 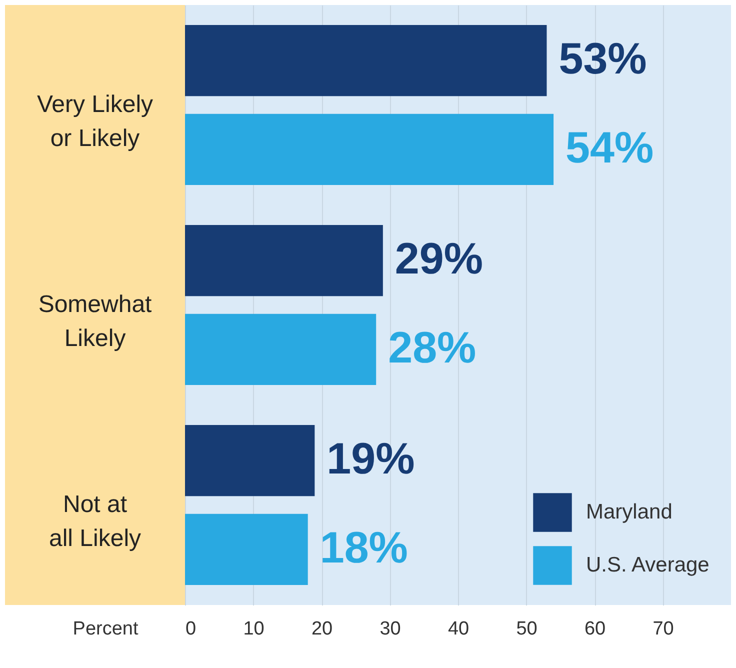 I want to click on x-tick-label: 20, so click(x=322, y=629).